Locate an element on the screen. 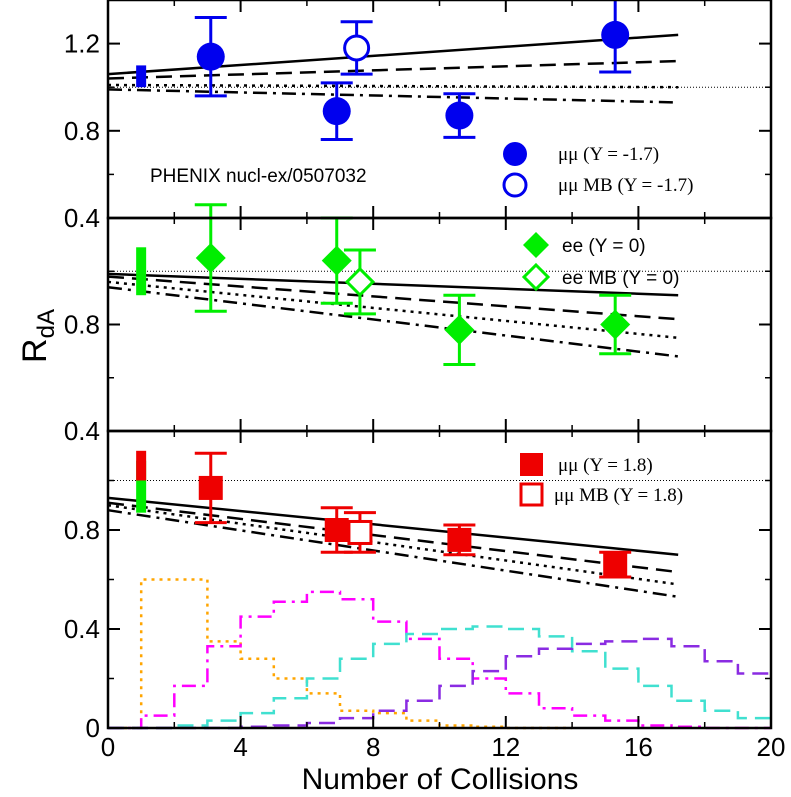  y-tick-label-bottom-2: 0.8 is located at coordinates (82, 530).